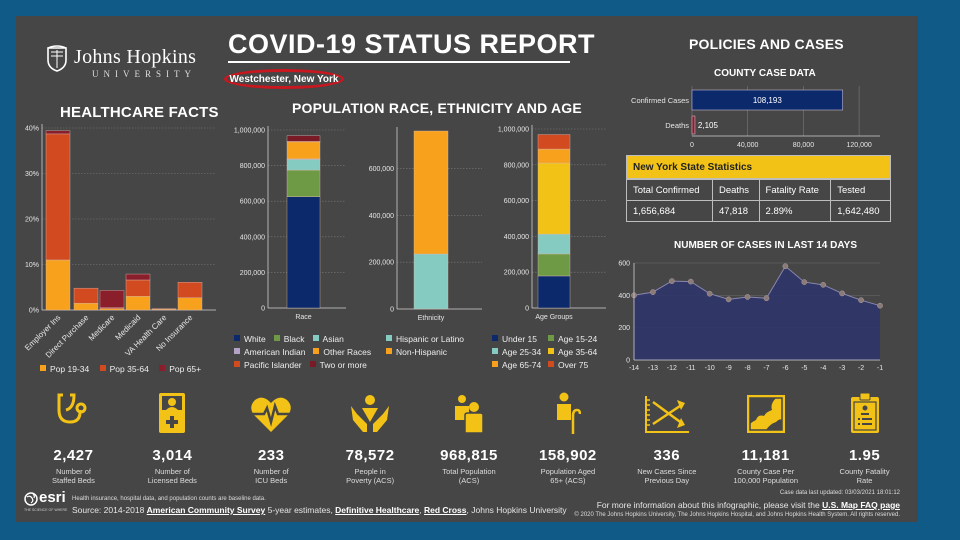  What do you see at coordinates (568, 480) in the screenshot?
I see `stat-label: 65+ (ACS)` at bounding box center [568, 480].